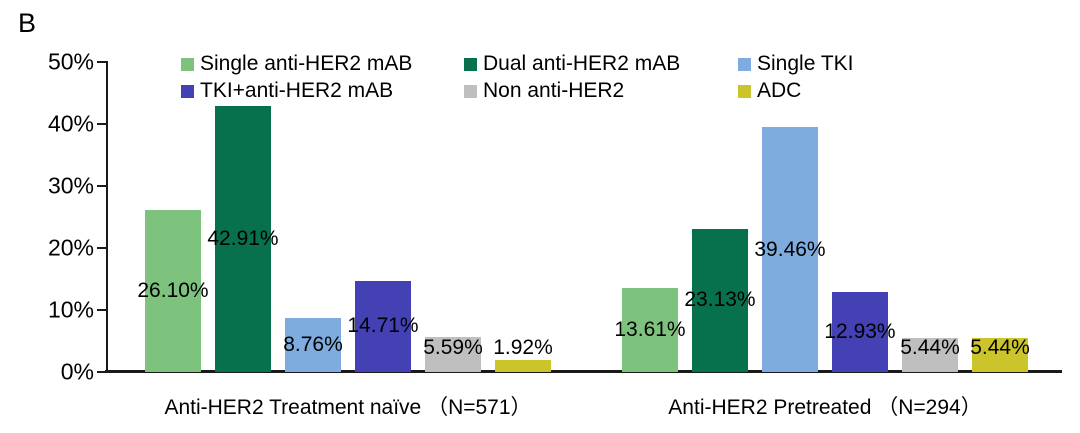 The height and width of the screenshot is (433, 1080). I want to click on bar-single-anti-her2-mab-group2, so click(650, 329).